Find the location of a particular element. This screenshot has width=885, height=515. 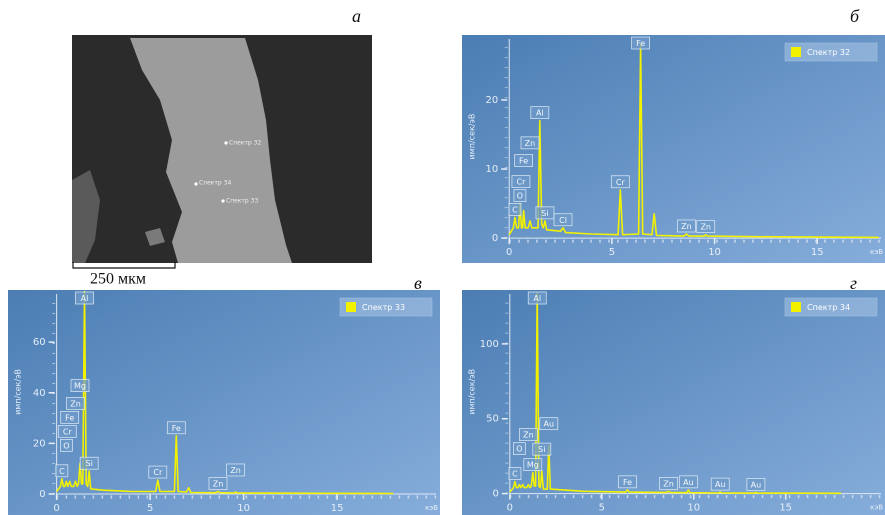

legend-label: Спектр 33 is located at coordinates (383, 307).